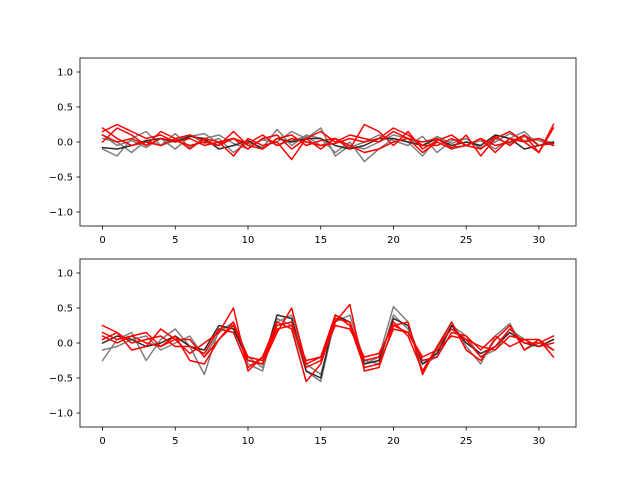  I want to click on y-tick-label-1-4: 0.5, so click(65, 108).